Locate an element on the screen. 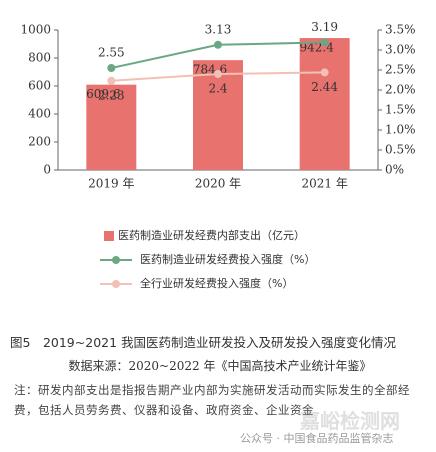 The image size is (436, 452). y2-tick-label: 0% is located at coordinates (394, 170).